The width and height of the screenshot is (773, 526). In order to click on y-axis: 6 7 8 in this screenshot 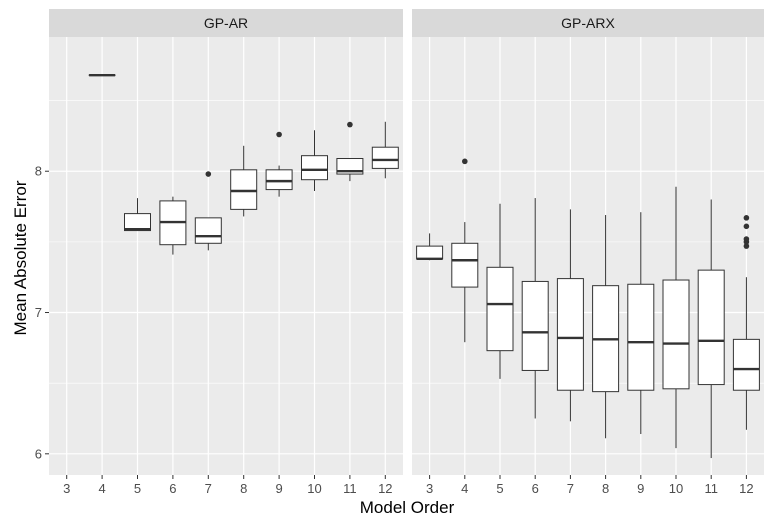, I will do `click(42, 312)`.